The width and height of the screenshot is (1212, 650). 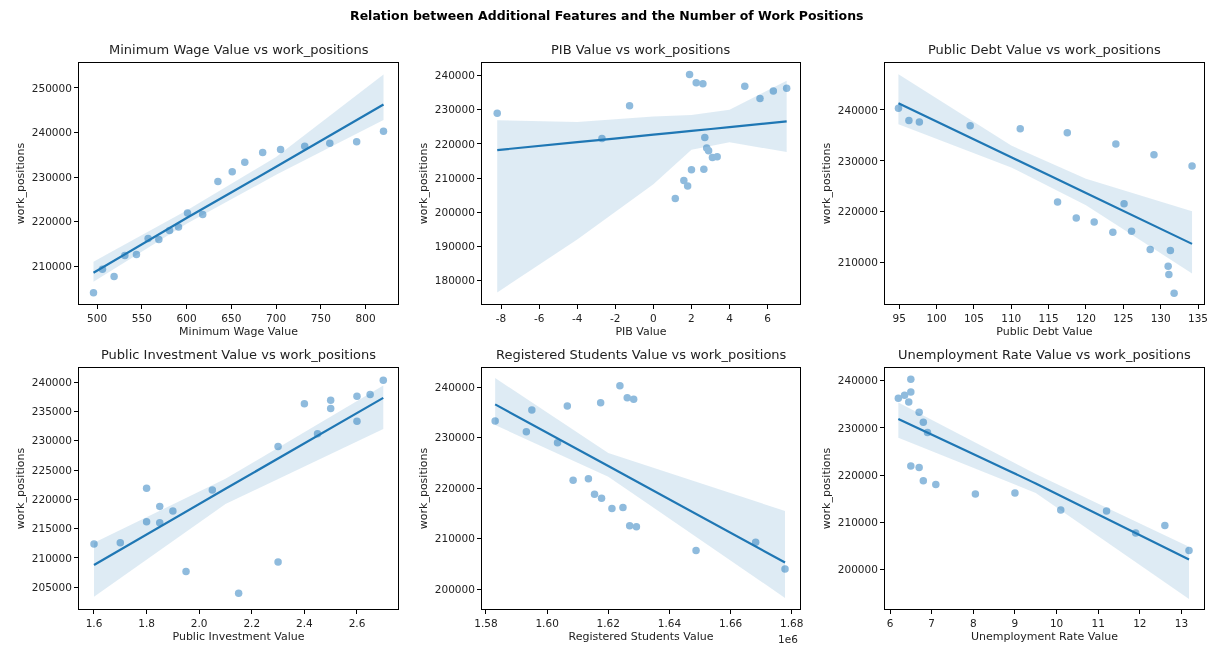 I want to click on x-tick-label: 1.60, so click(x=547, y=622).